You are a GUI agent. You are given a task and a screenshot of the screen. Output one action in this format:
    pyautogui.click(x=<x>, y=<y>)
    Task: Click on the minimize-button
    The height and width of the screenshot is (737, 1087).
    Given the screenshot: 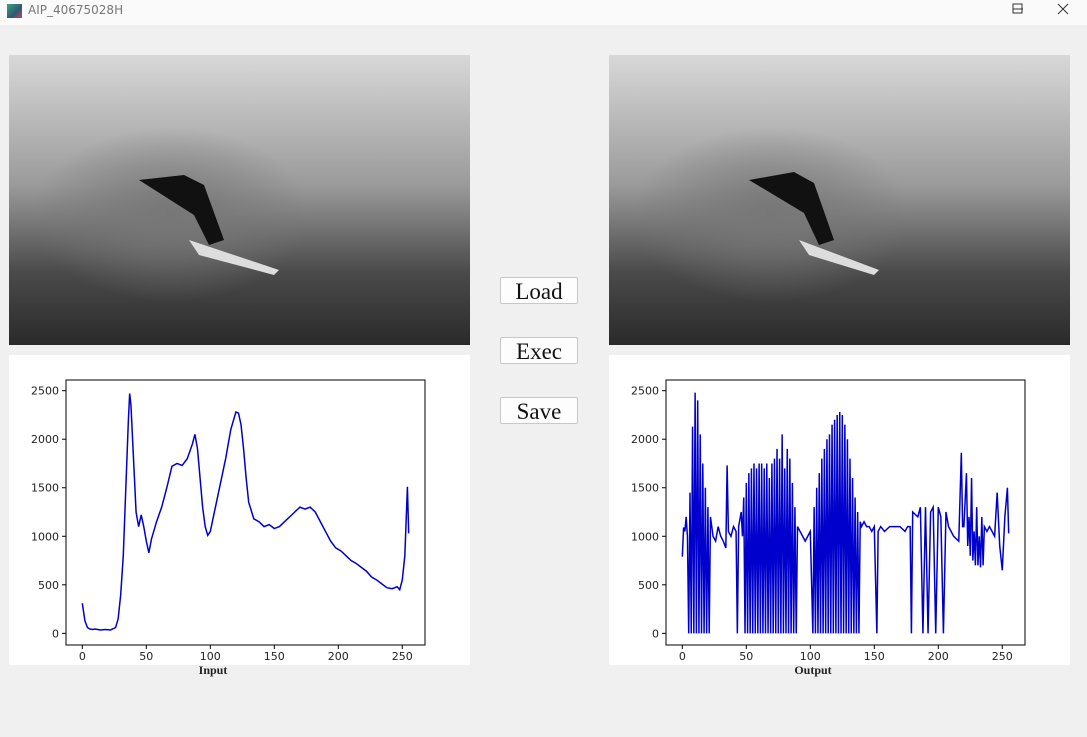 What is the action you would take?
    pyautogui.click(x=1018, y=12)
    